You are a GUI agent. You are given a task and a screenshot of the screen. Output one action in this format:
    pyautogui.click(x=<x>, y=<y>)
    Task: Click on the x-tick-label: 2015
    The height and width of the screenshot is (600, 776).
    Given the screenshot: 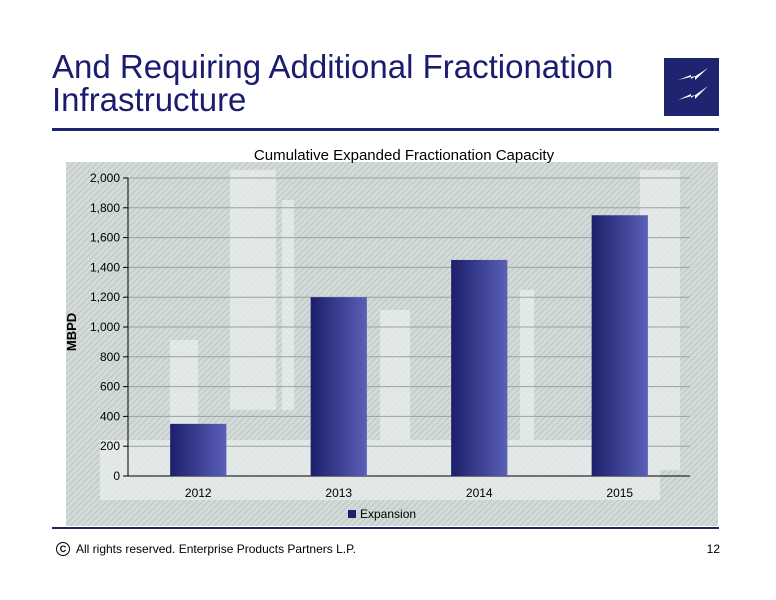 What is the action you would take?
    pyautogui.click(x=619, y=493)
    